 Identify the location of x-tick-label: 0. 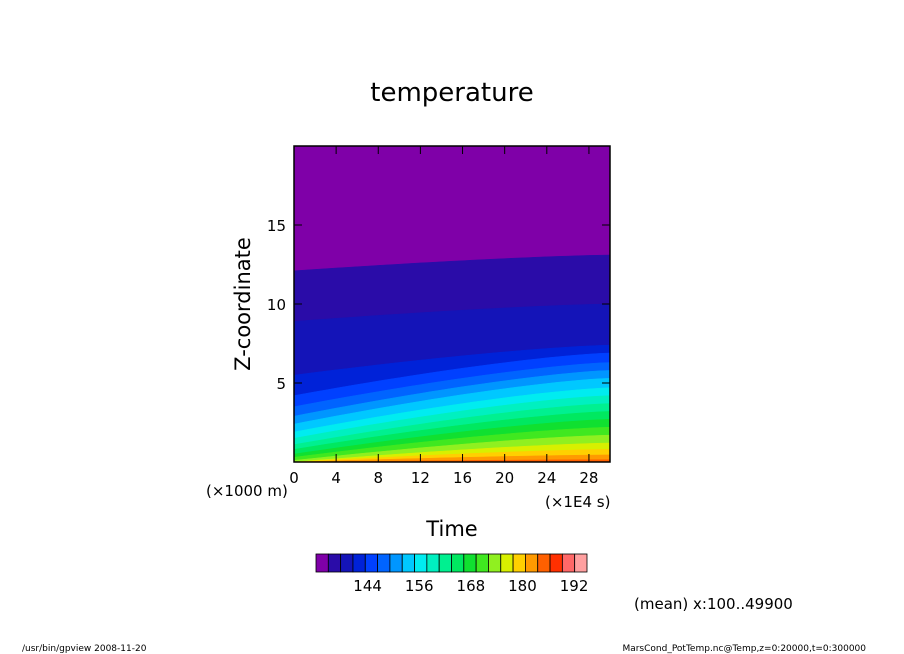
(294, 478).